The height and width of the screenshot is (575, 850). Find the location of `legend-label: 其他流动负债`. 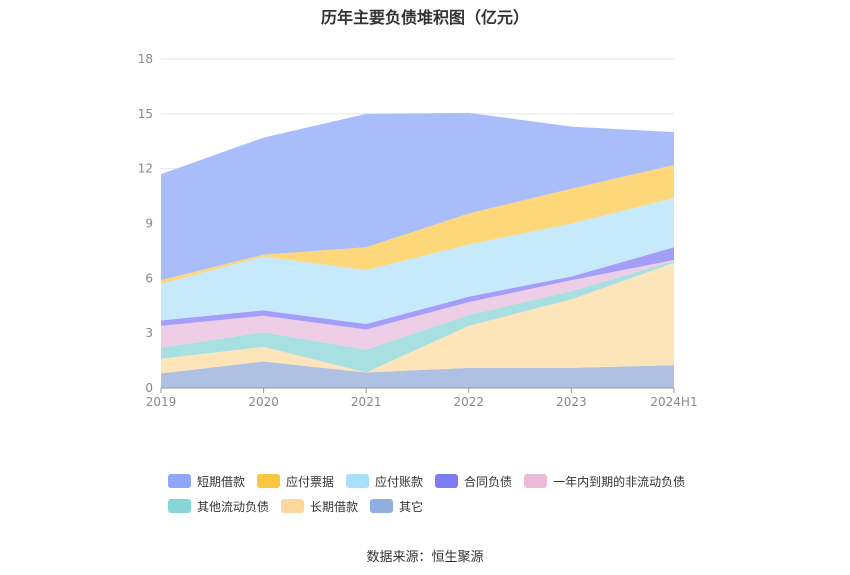

legend-label: 其他流动负债 is located at coordinates (233, 506).